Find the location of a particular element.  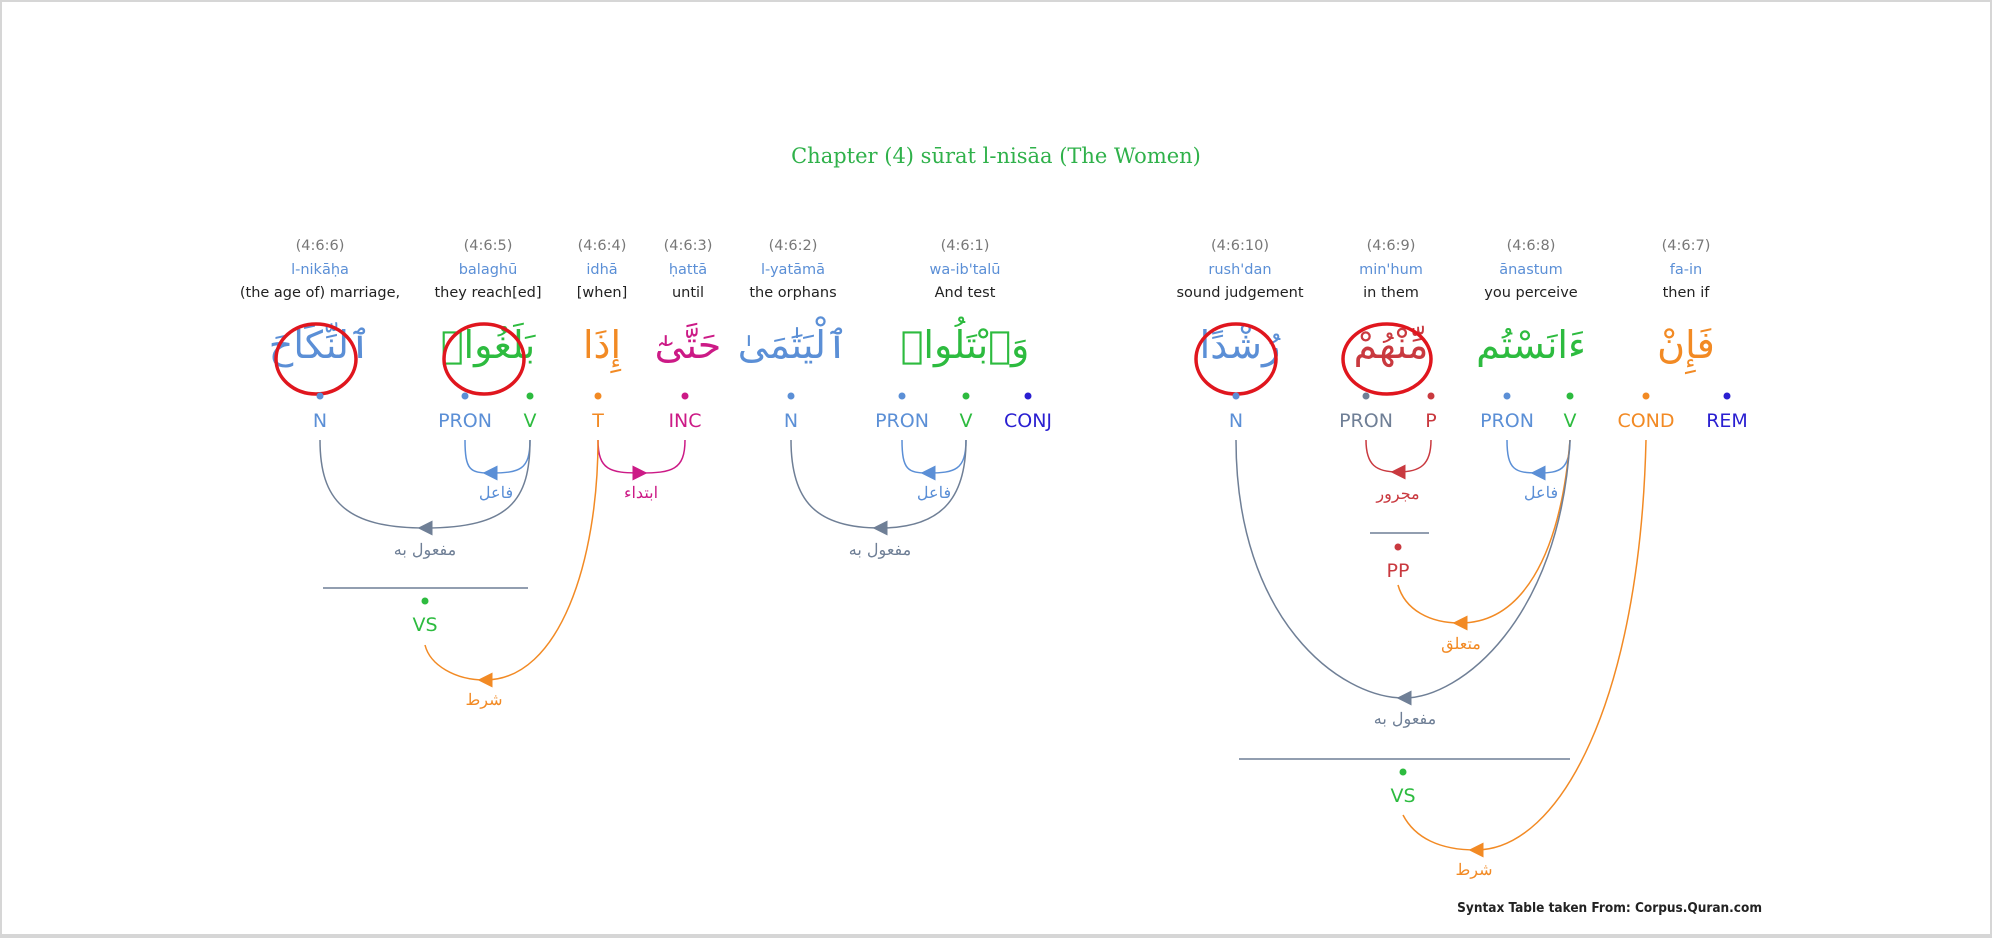

tag-time: T is located at coordinates (598, 421).